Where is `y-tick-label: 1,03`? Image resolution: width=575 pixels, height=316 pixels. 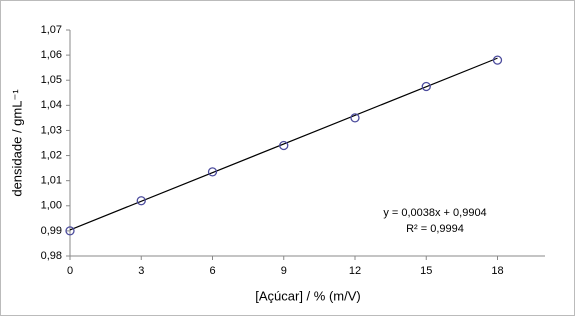
y-tick-label: 1,03 is located at coordinates (51, 130).